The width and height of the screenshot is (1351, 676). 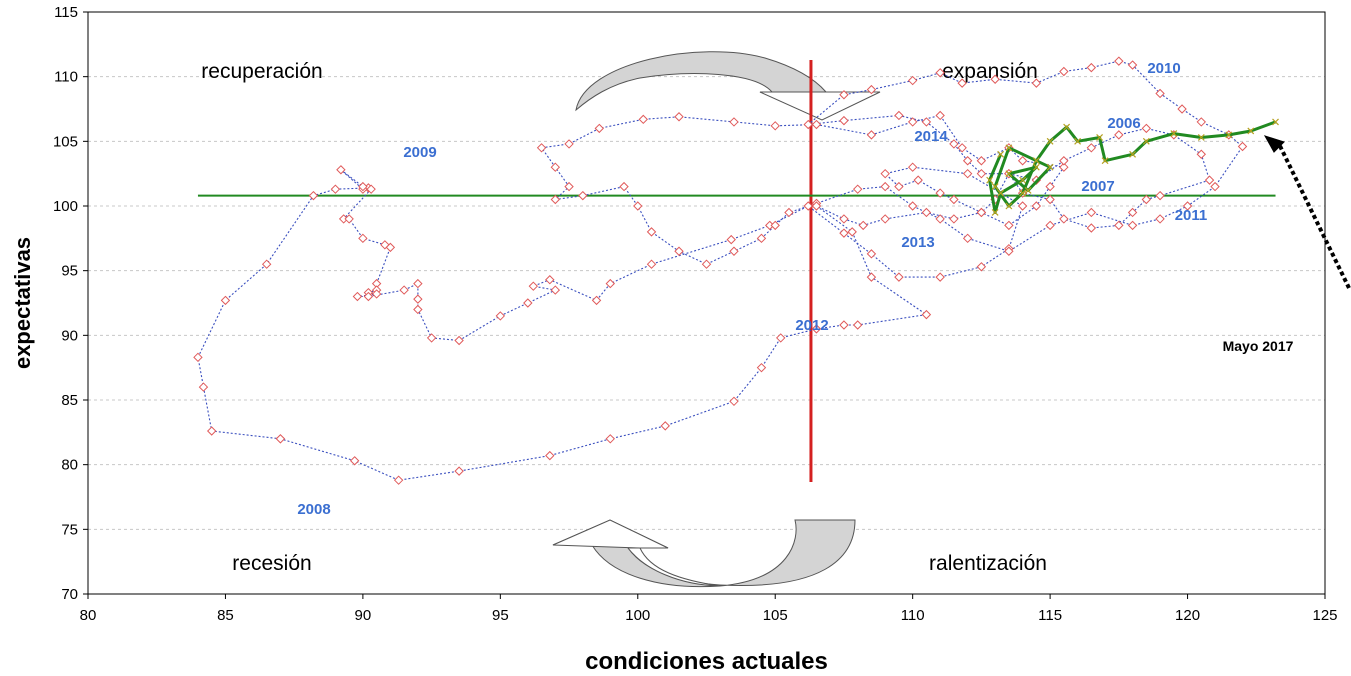 What do you see at coordinates (22, 303) in the screenshot?
I see `y-axis-title: expectativas` at bounding box center [22, 303].